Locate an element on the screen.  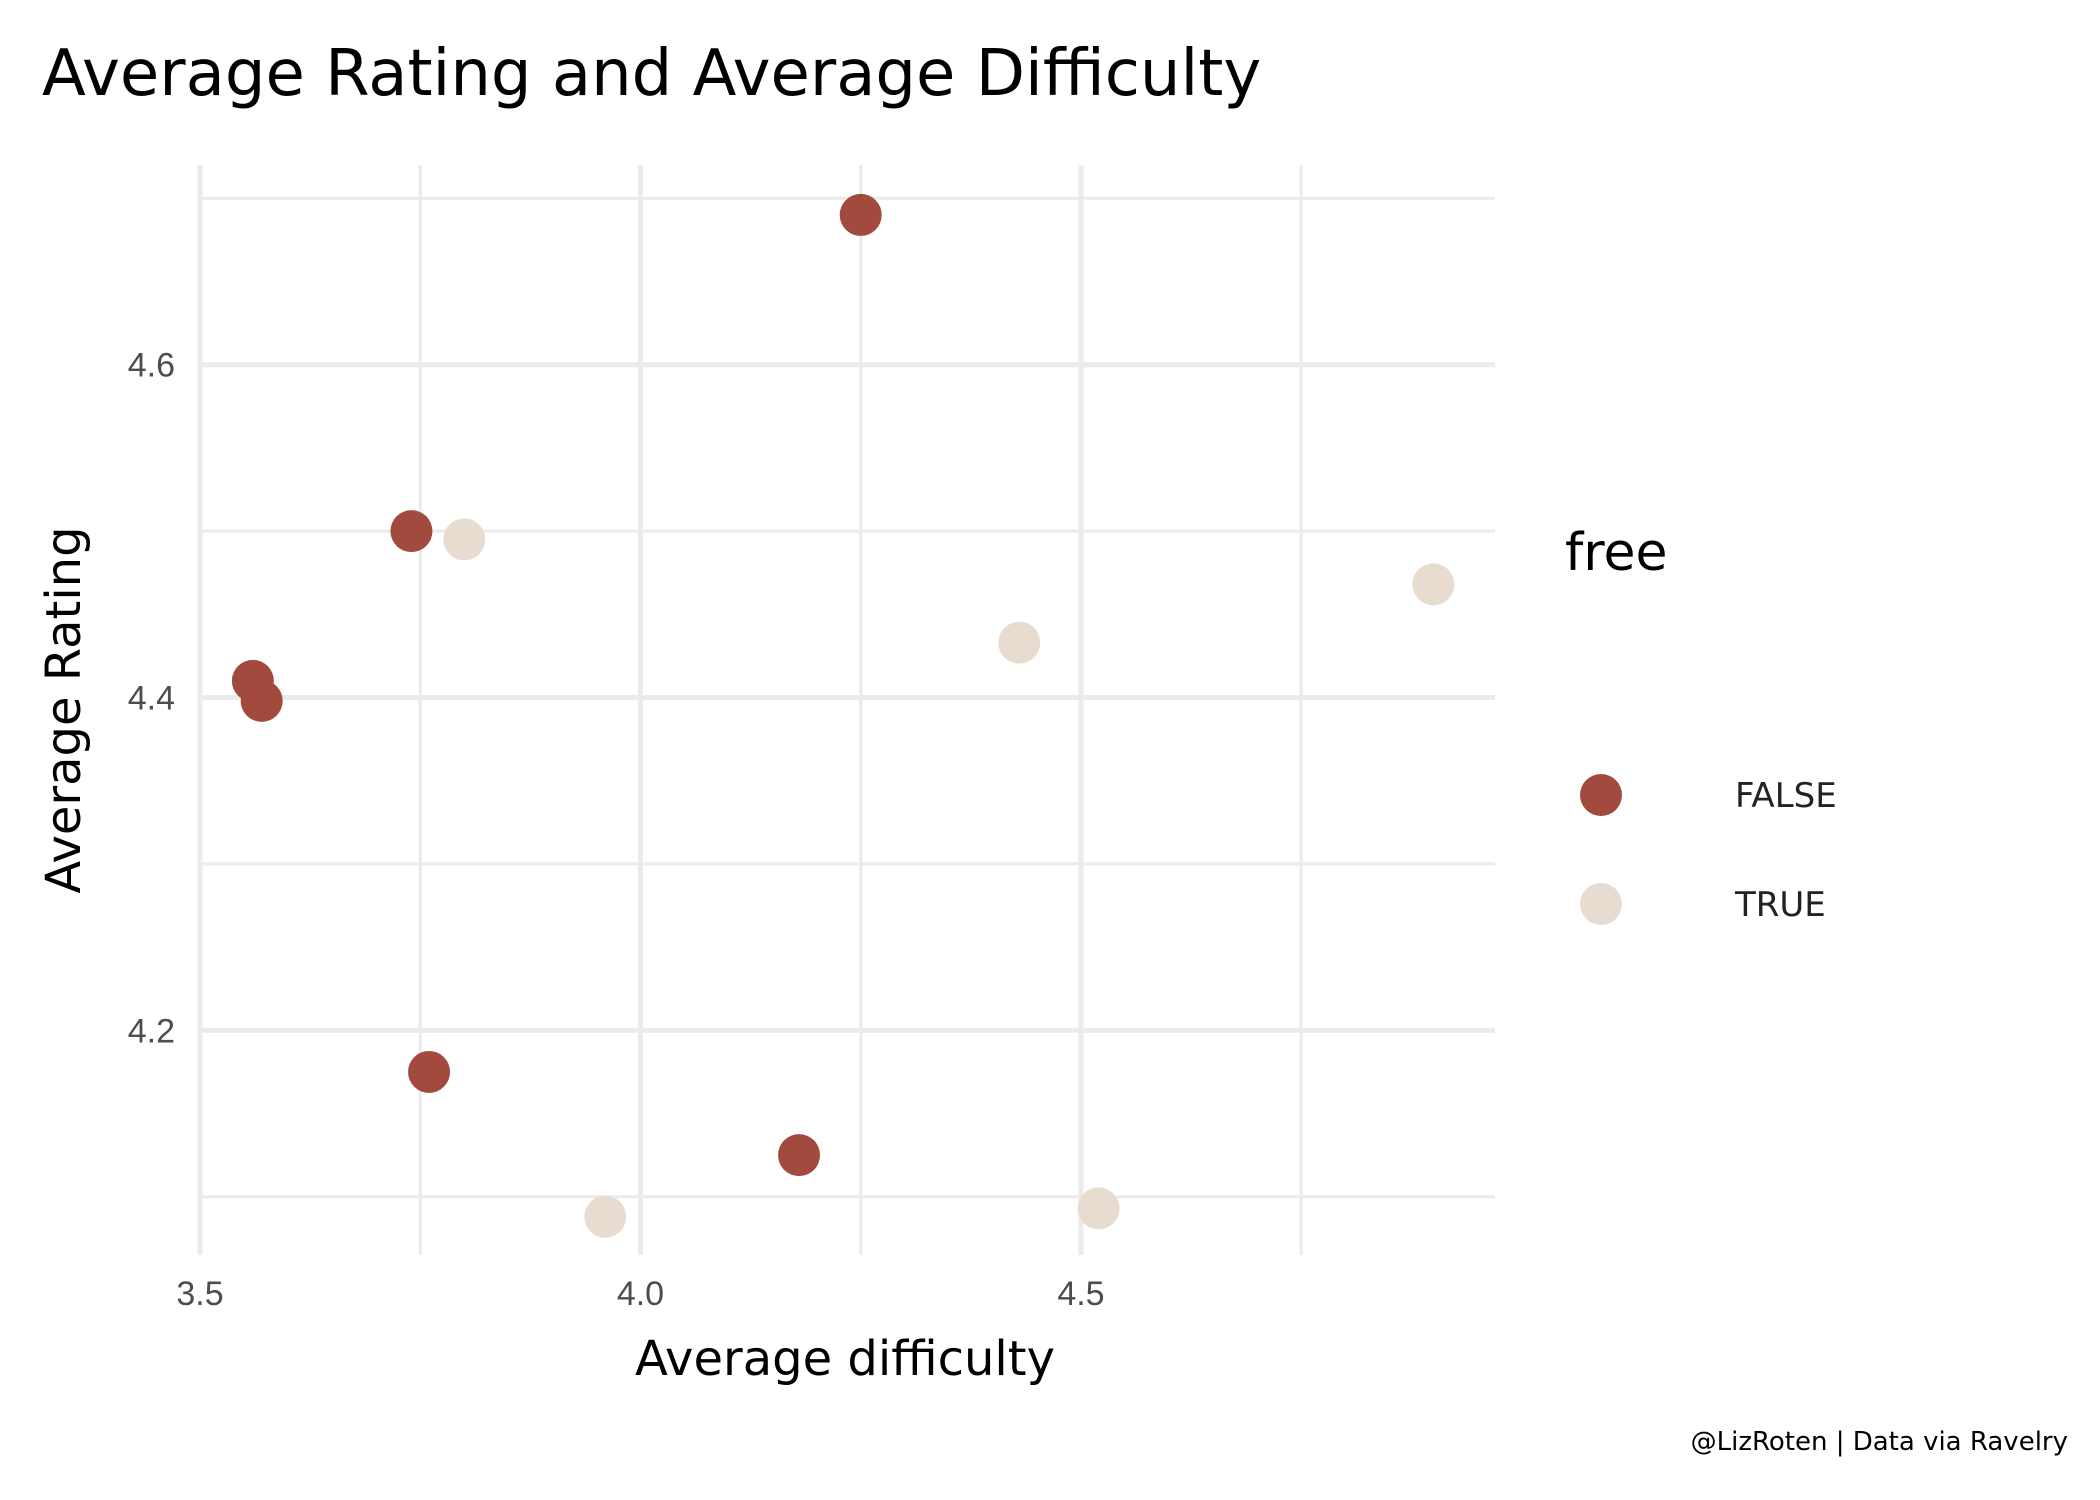
legend-key-false is located at coordinates (1601, 795).